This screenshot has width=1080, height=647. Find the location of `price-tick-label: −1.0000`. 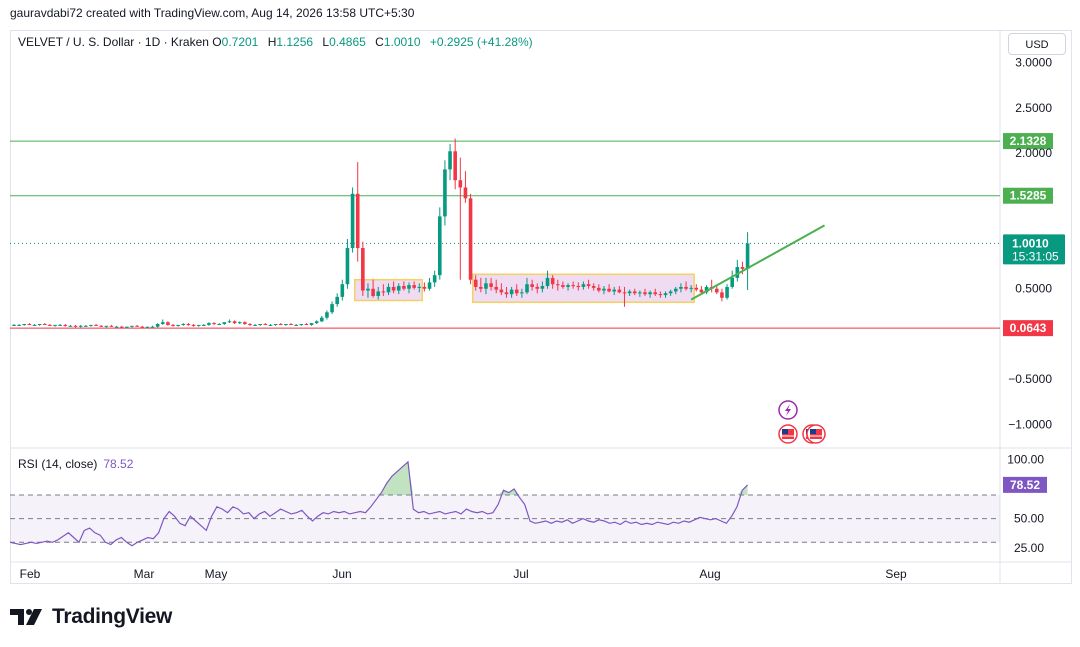

price-tick-label: −1.0000 is located at coordinates (1030, 424).